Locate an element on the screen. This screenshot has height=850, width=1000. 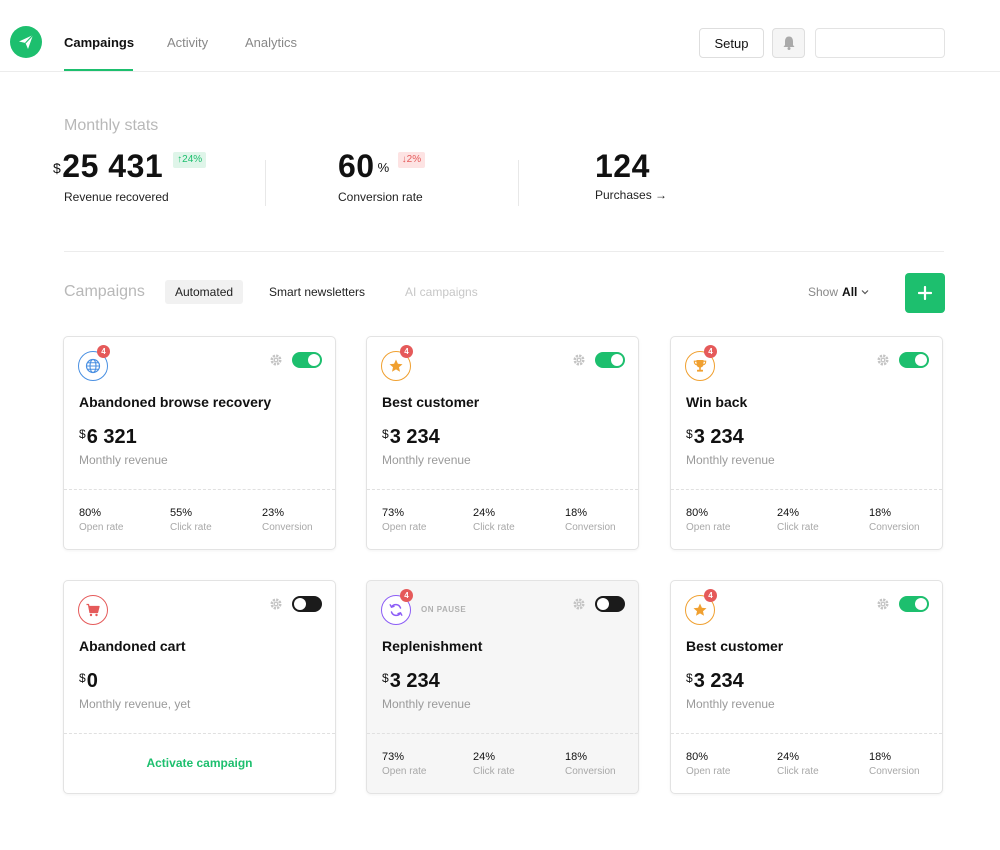
account-menu is located at coordinates (880, 43).